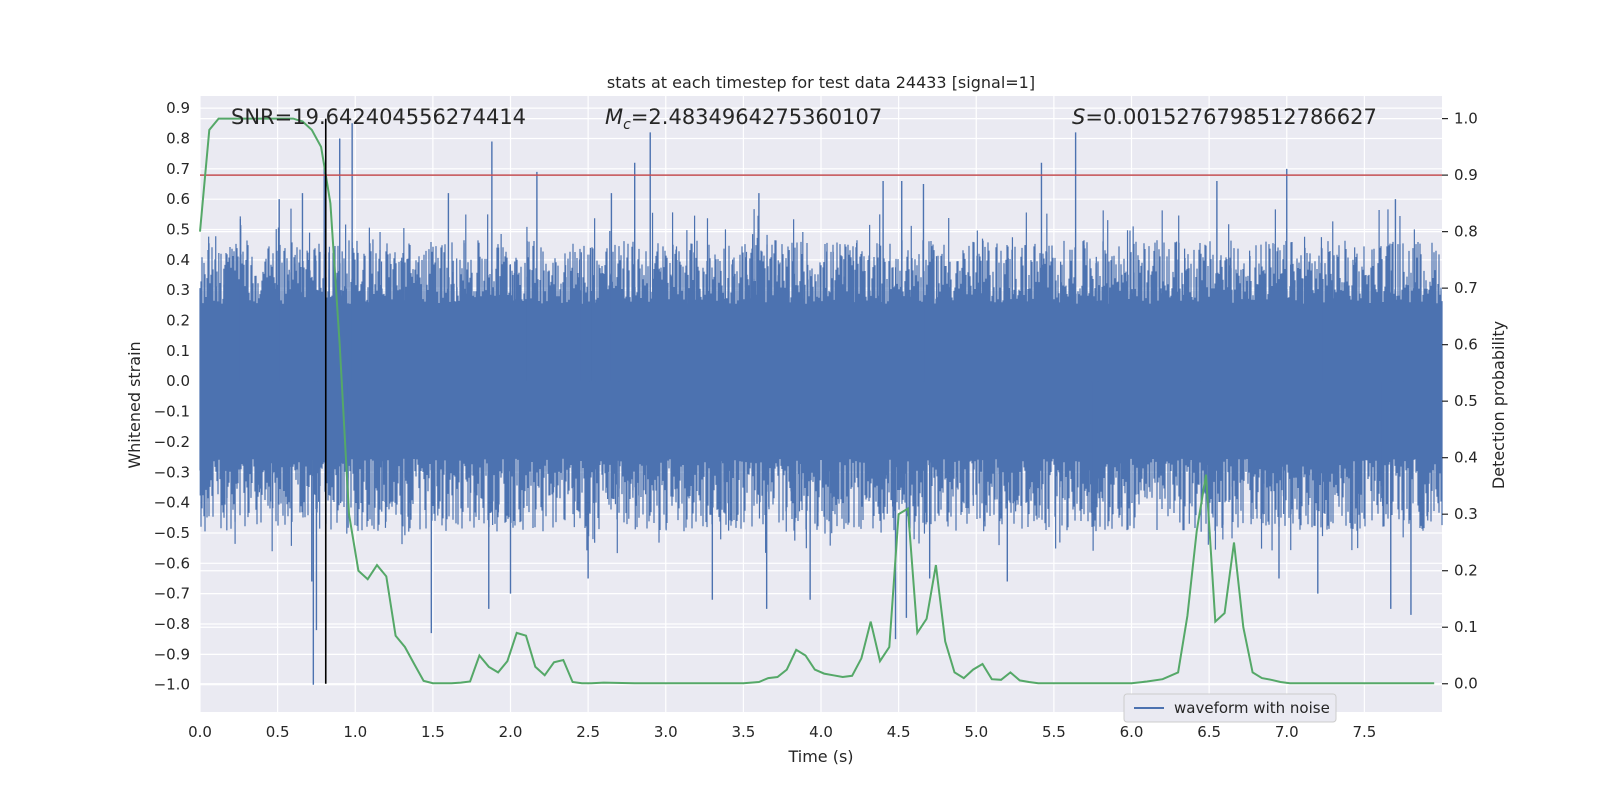 The image size is (1600, 800). I want to click on y-tick-label: 0.2, so click(178, 321).